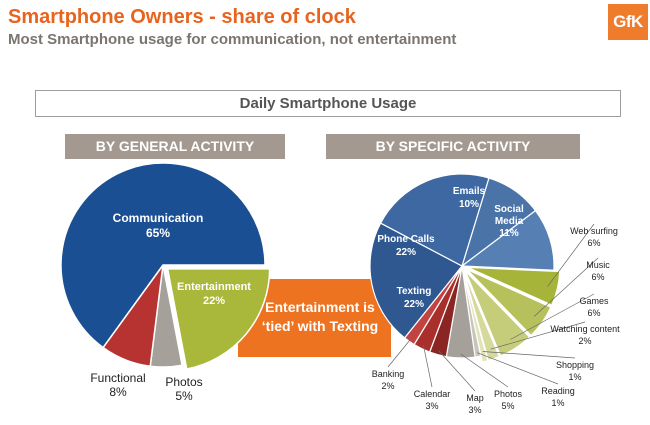 The width and height of the screenshot is (650, 425). What do you see at coordinates (214, 294) in the screenshot?
I see `label-entertainment: Entertainment 22%` at bounding box center [214, 294].